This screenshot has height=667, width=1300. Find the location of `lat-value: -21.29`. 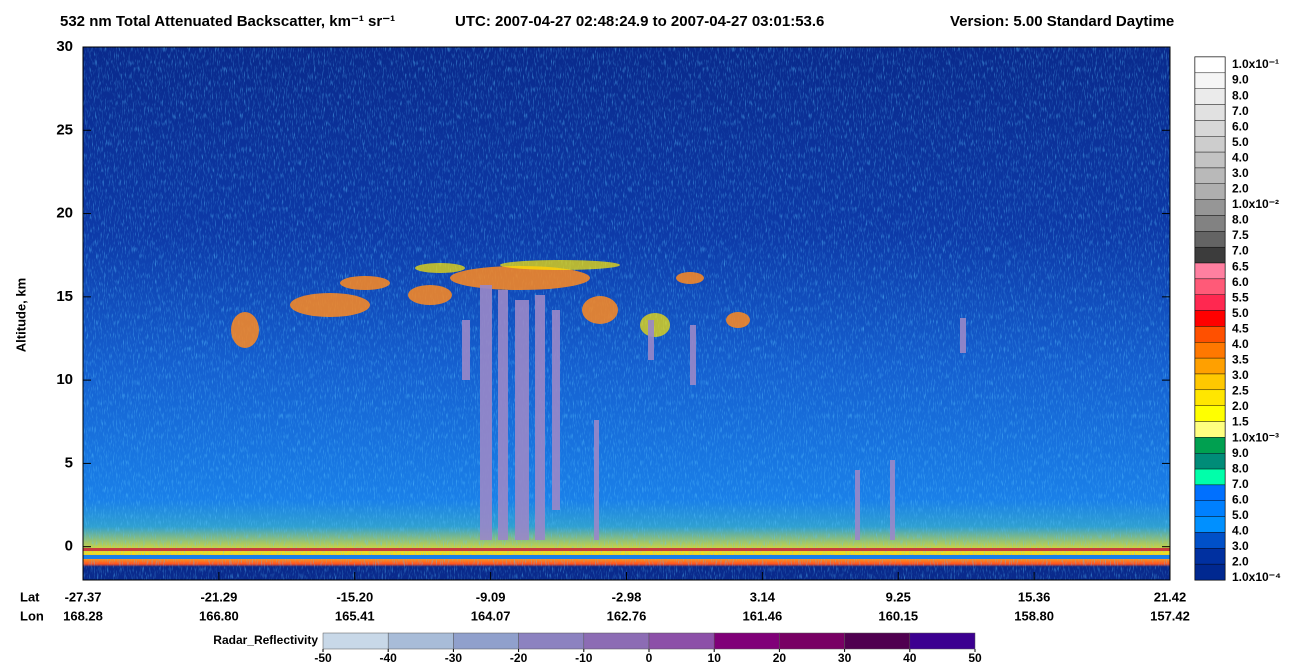

lat-value: -21.29 is located at coordinates (218, 596).